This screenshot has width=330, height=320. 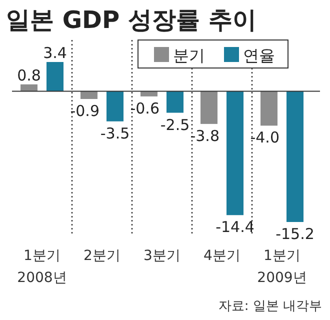 I want to click on x-tick-label: 1분기 2009년, so click(x=282, y=267).